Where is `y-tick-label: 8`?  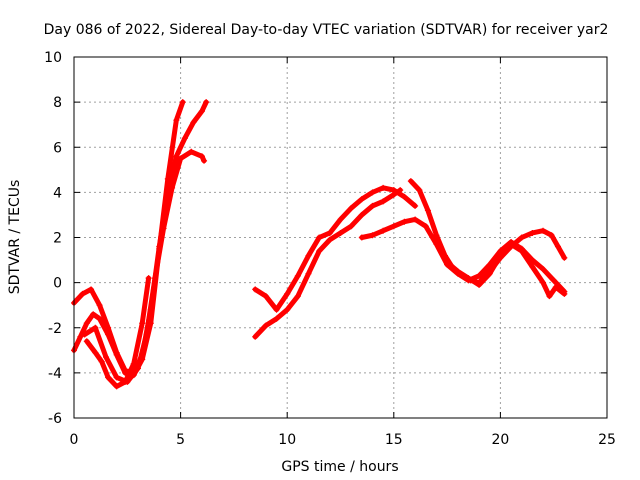
y-tick-label: 8 is located at coordinates (57, 103).